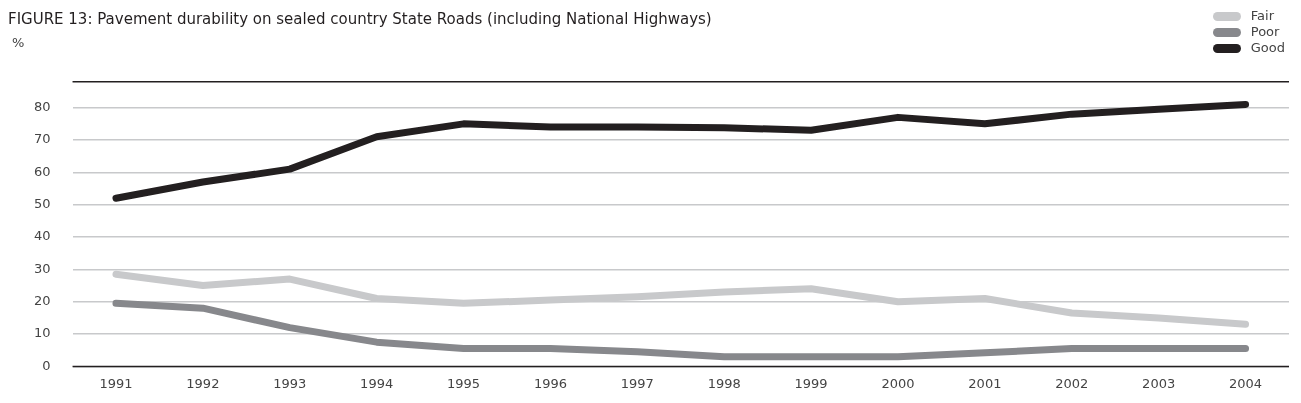 Image resolution: width=1301 pixels, height=403 pixels. I want to click on y-tick-label: 80, so click(42, 107).